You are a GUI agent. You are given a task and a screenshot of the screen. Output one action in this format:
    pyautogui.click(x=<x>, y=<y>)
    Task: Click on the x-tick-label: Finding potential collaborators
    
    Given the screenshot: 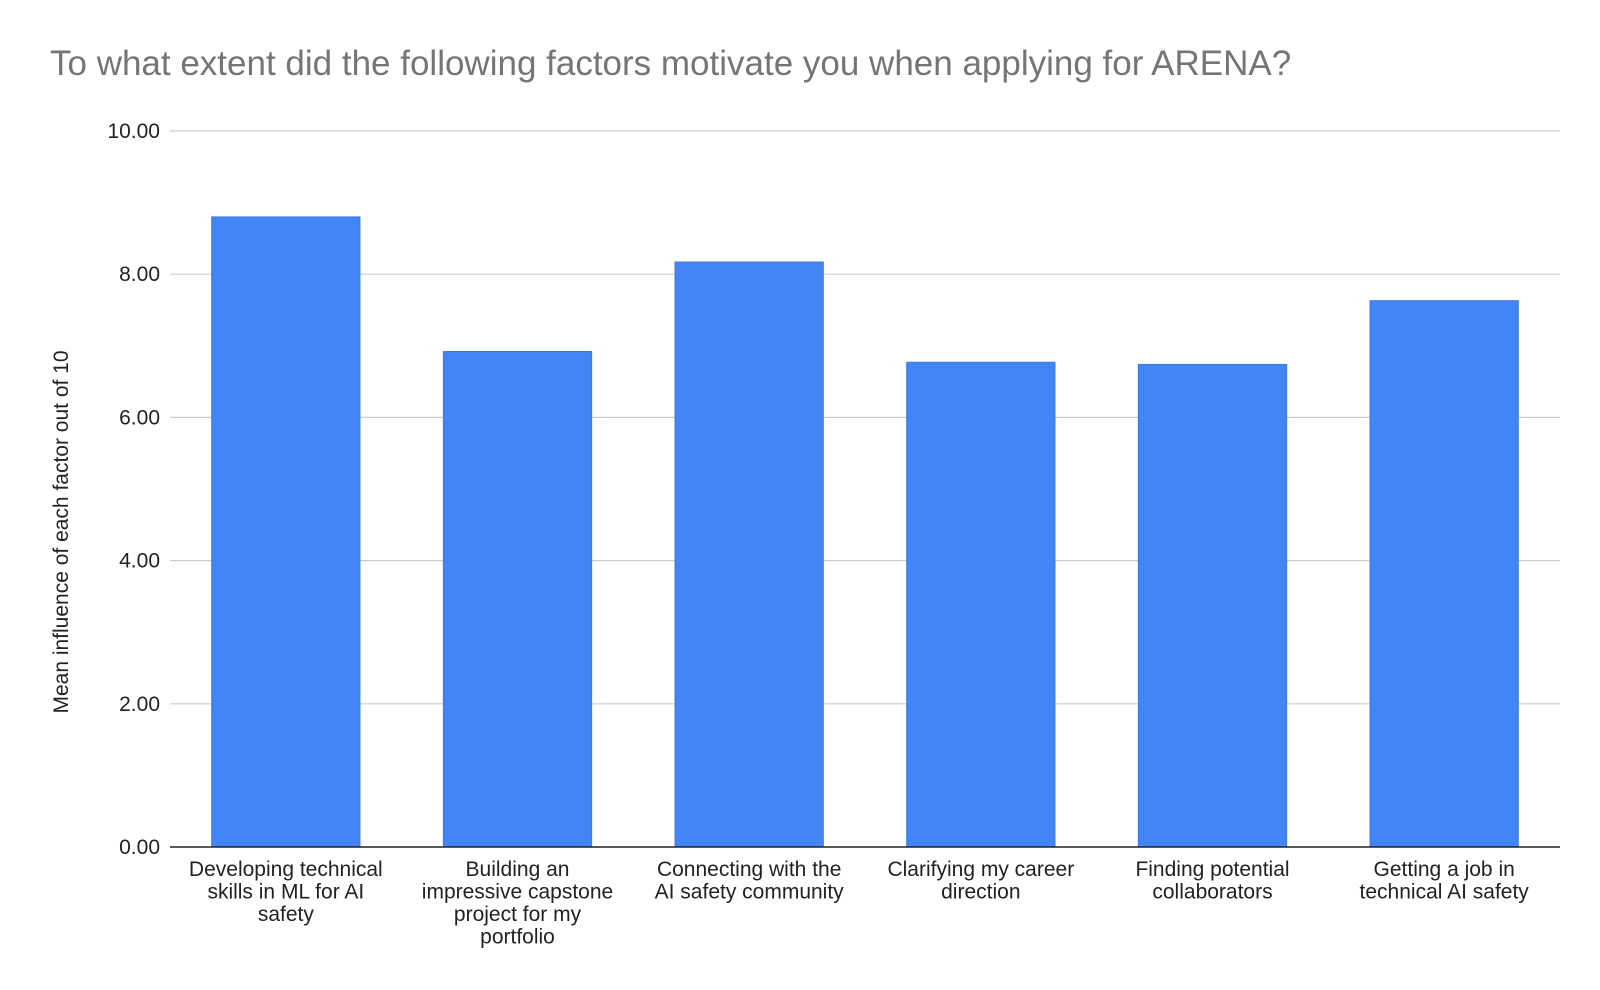 What is the action you would take?
    pyautogui.click(x=1212, y=881)
    